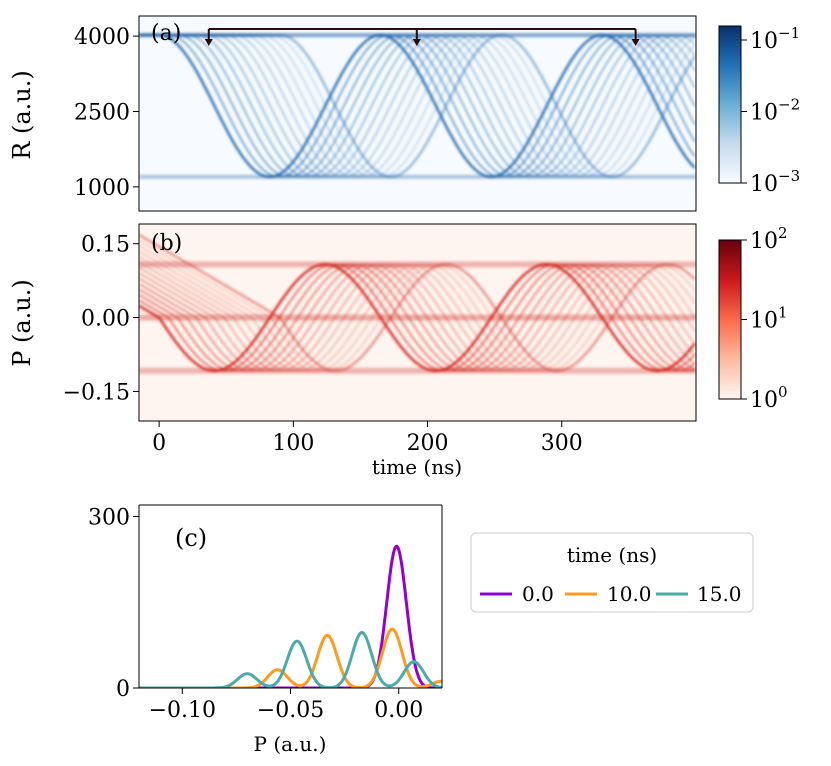 The width and height of the screenshot is (831, 766). What do you see at coordinates (517, 594) in the screenshot?
I see `legend-entry-0: 0.0` at bounding box center [517, 594].